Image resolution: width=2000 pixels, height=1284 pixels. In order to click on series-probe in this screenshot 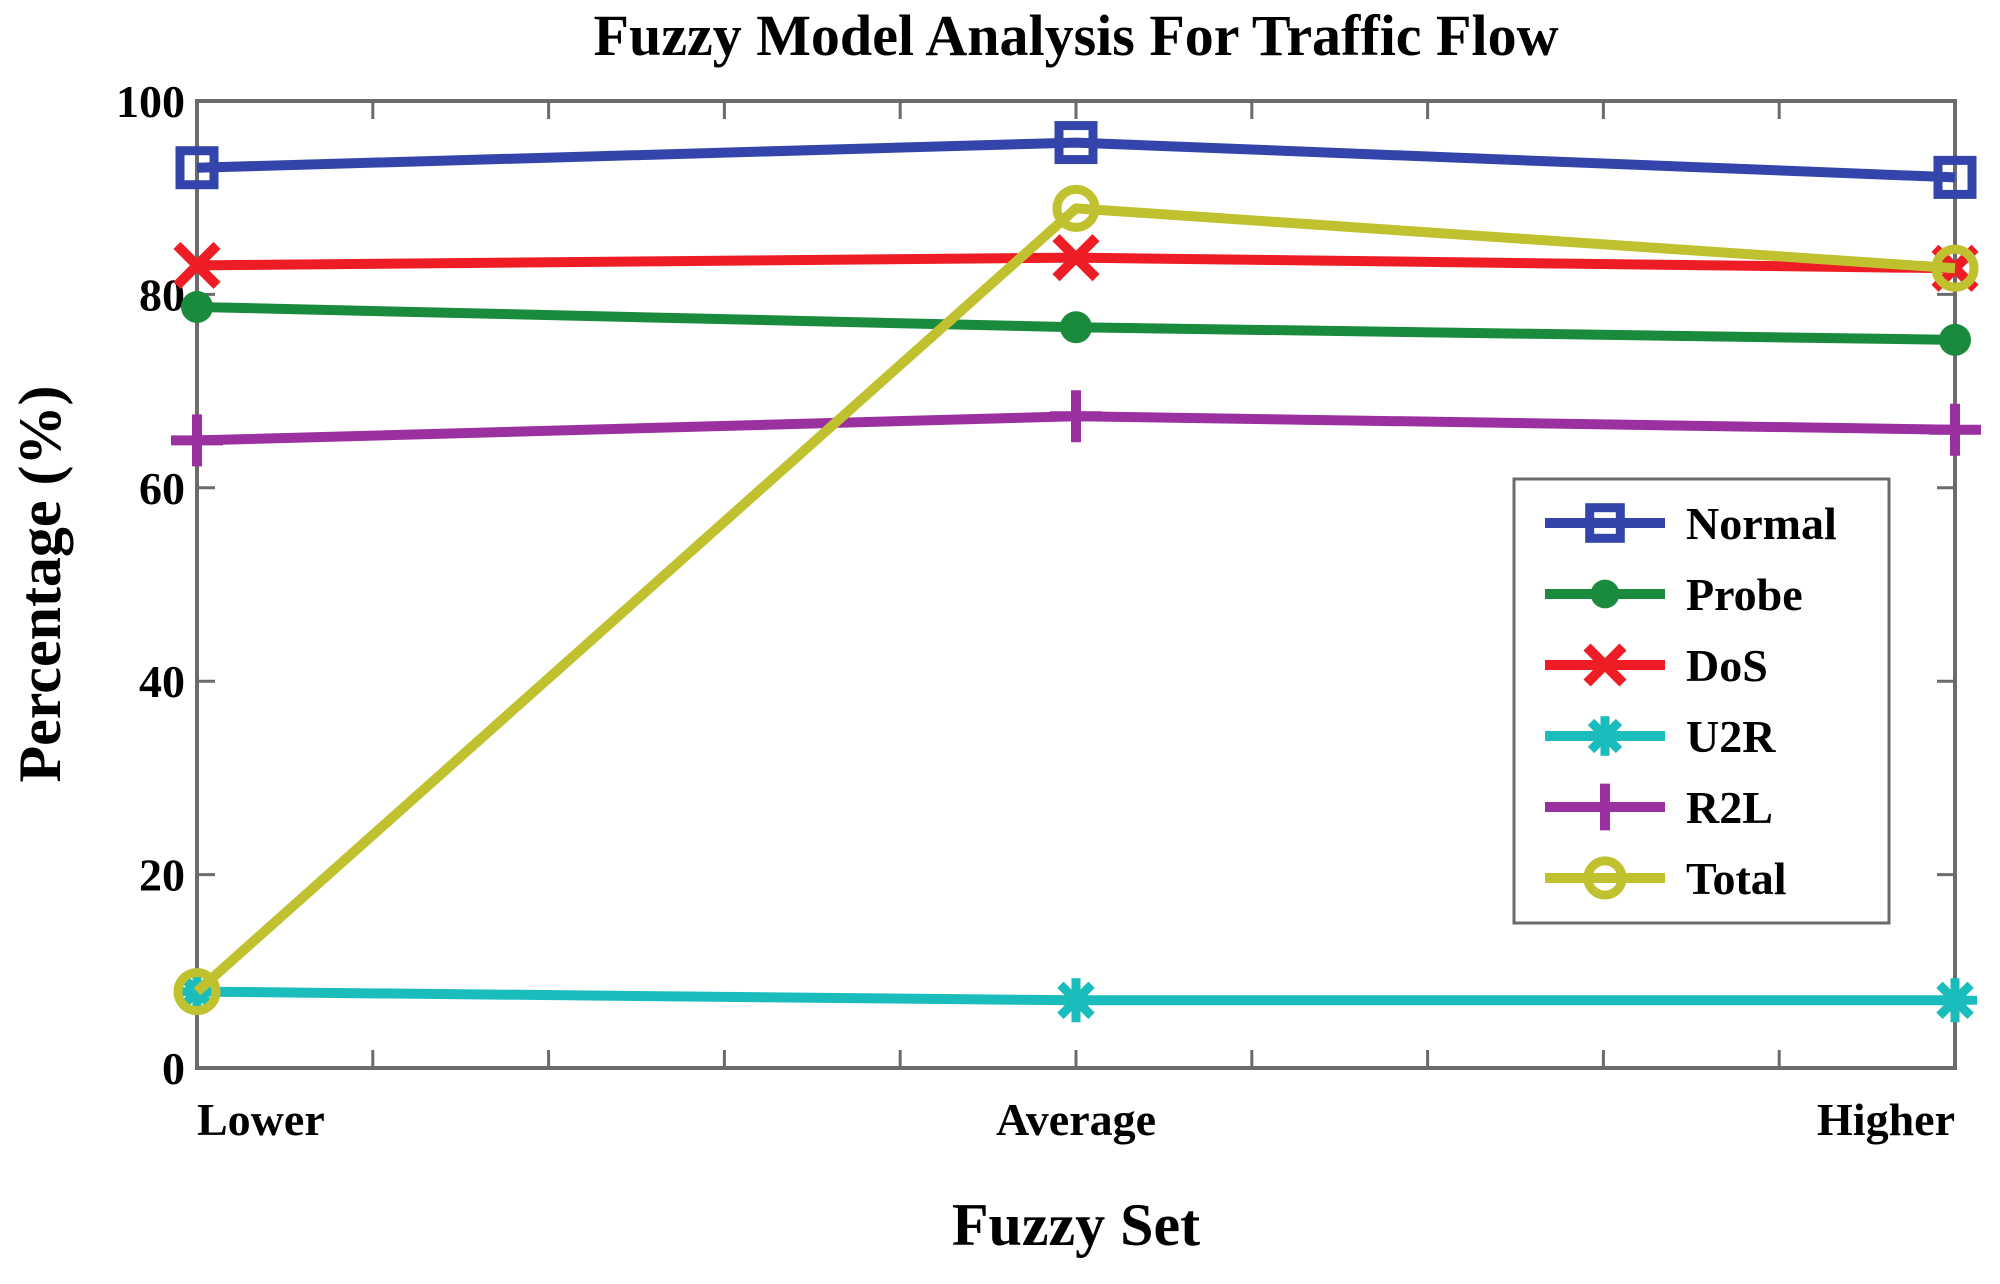, I will do `click(1076, 323)`.